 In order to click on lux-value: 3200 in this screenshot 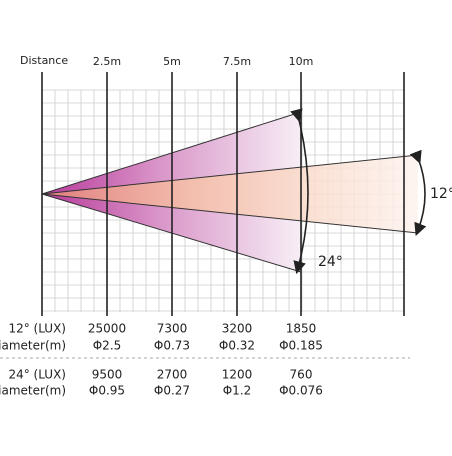, I will do `click(237, 329)`.